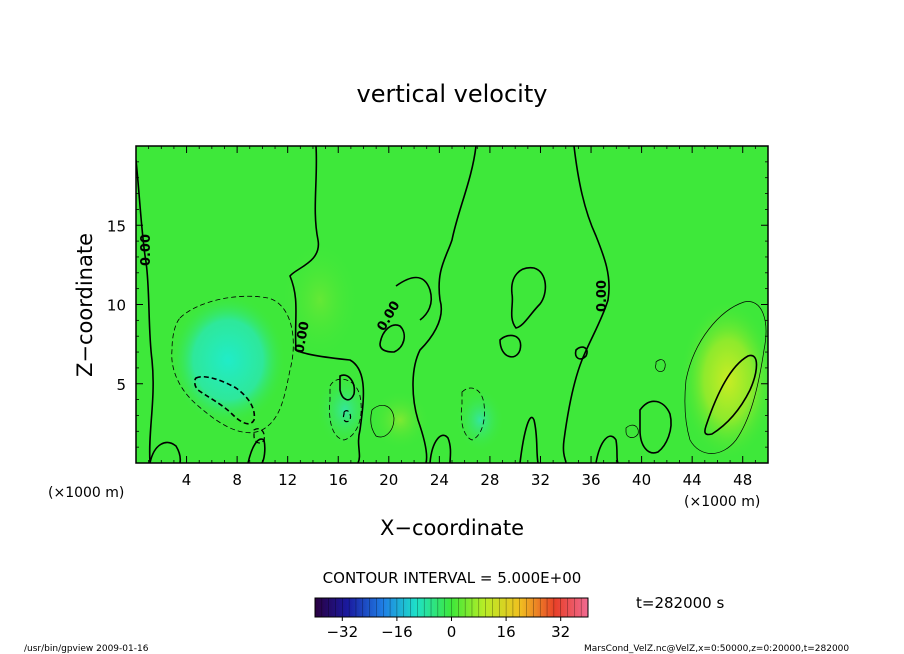 This screenshot has height=654, width=904. What do you see at coordinates (680, 603) in the screenshot?
I see `time-label: t=282000 s` at bounding box center [680, 603].